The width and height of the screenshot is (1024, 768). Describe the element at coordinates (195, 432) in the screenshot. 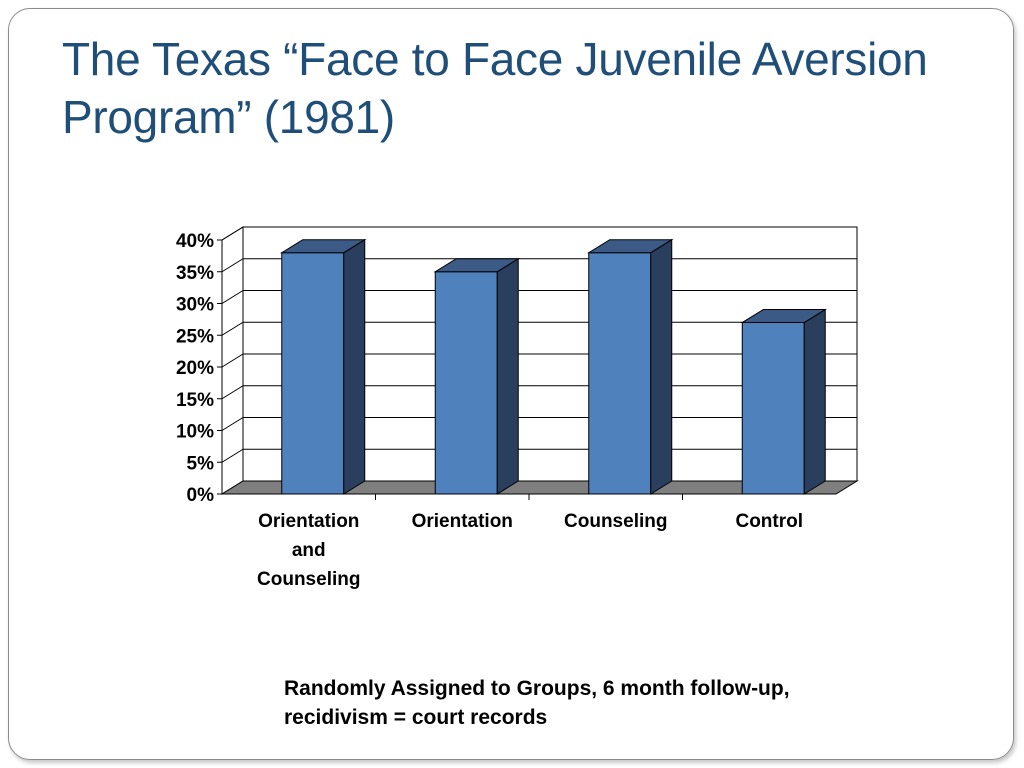

I see `y-tick-label: 10%` at that location.